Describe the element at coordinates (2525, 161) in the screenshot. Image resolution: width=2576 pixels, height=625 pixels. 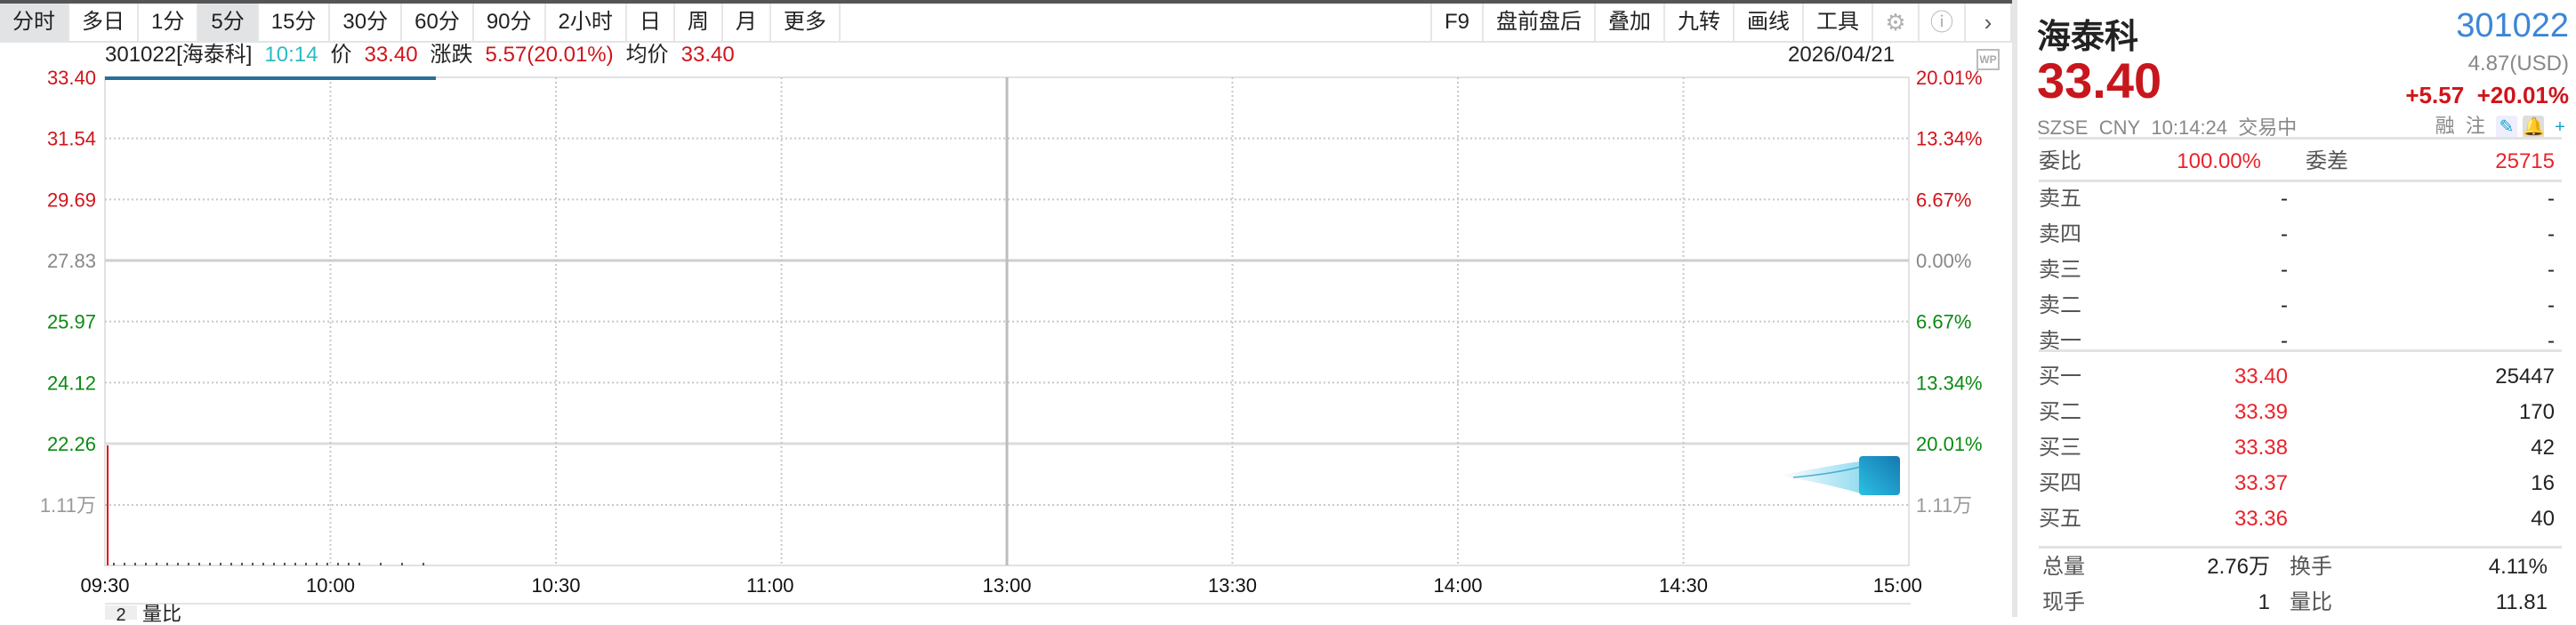
I see `commission-diff: 25715` at that location.